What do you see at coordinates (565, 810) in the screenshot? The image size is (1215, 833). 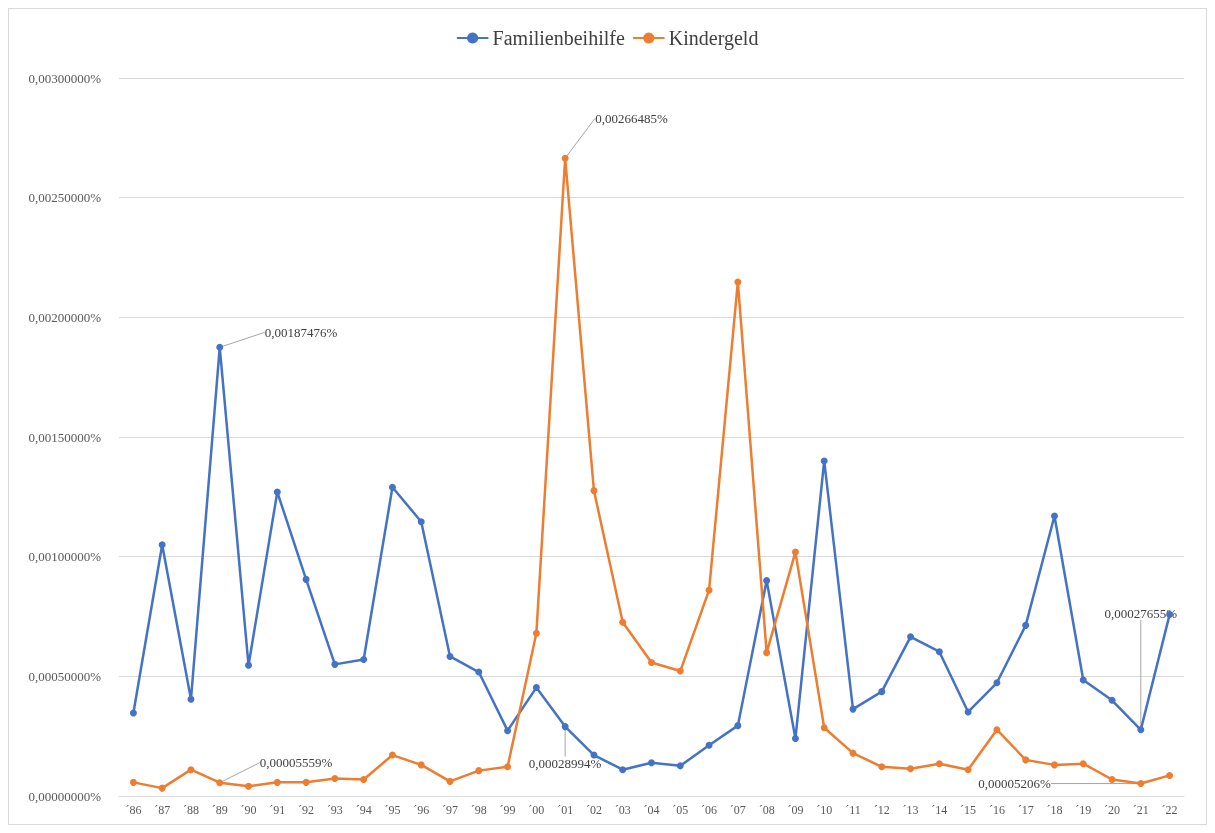 I see `x-tick-label: ´01` at bounding box center [565, 810].